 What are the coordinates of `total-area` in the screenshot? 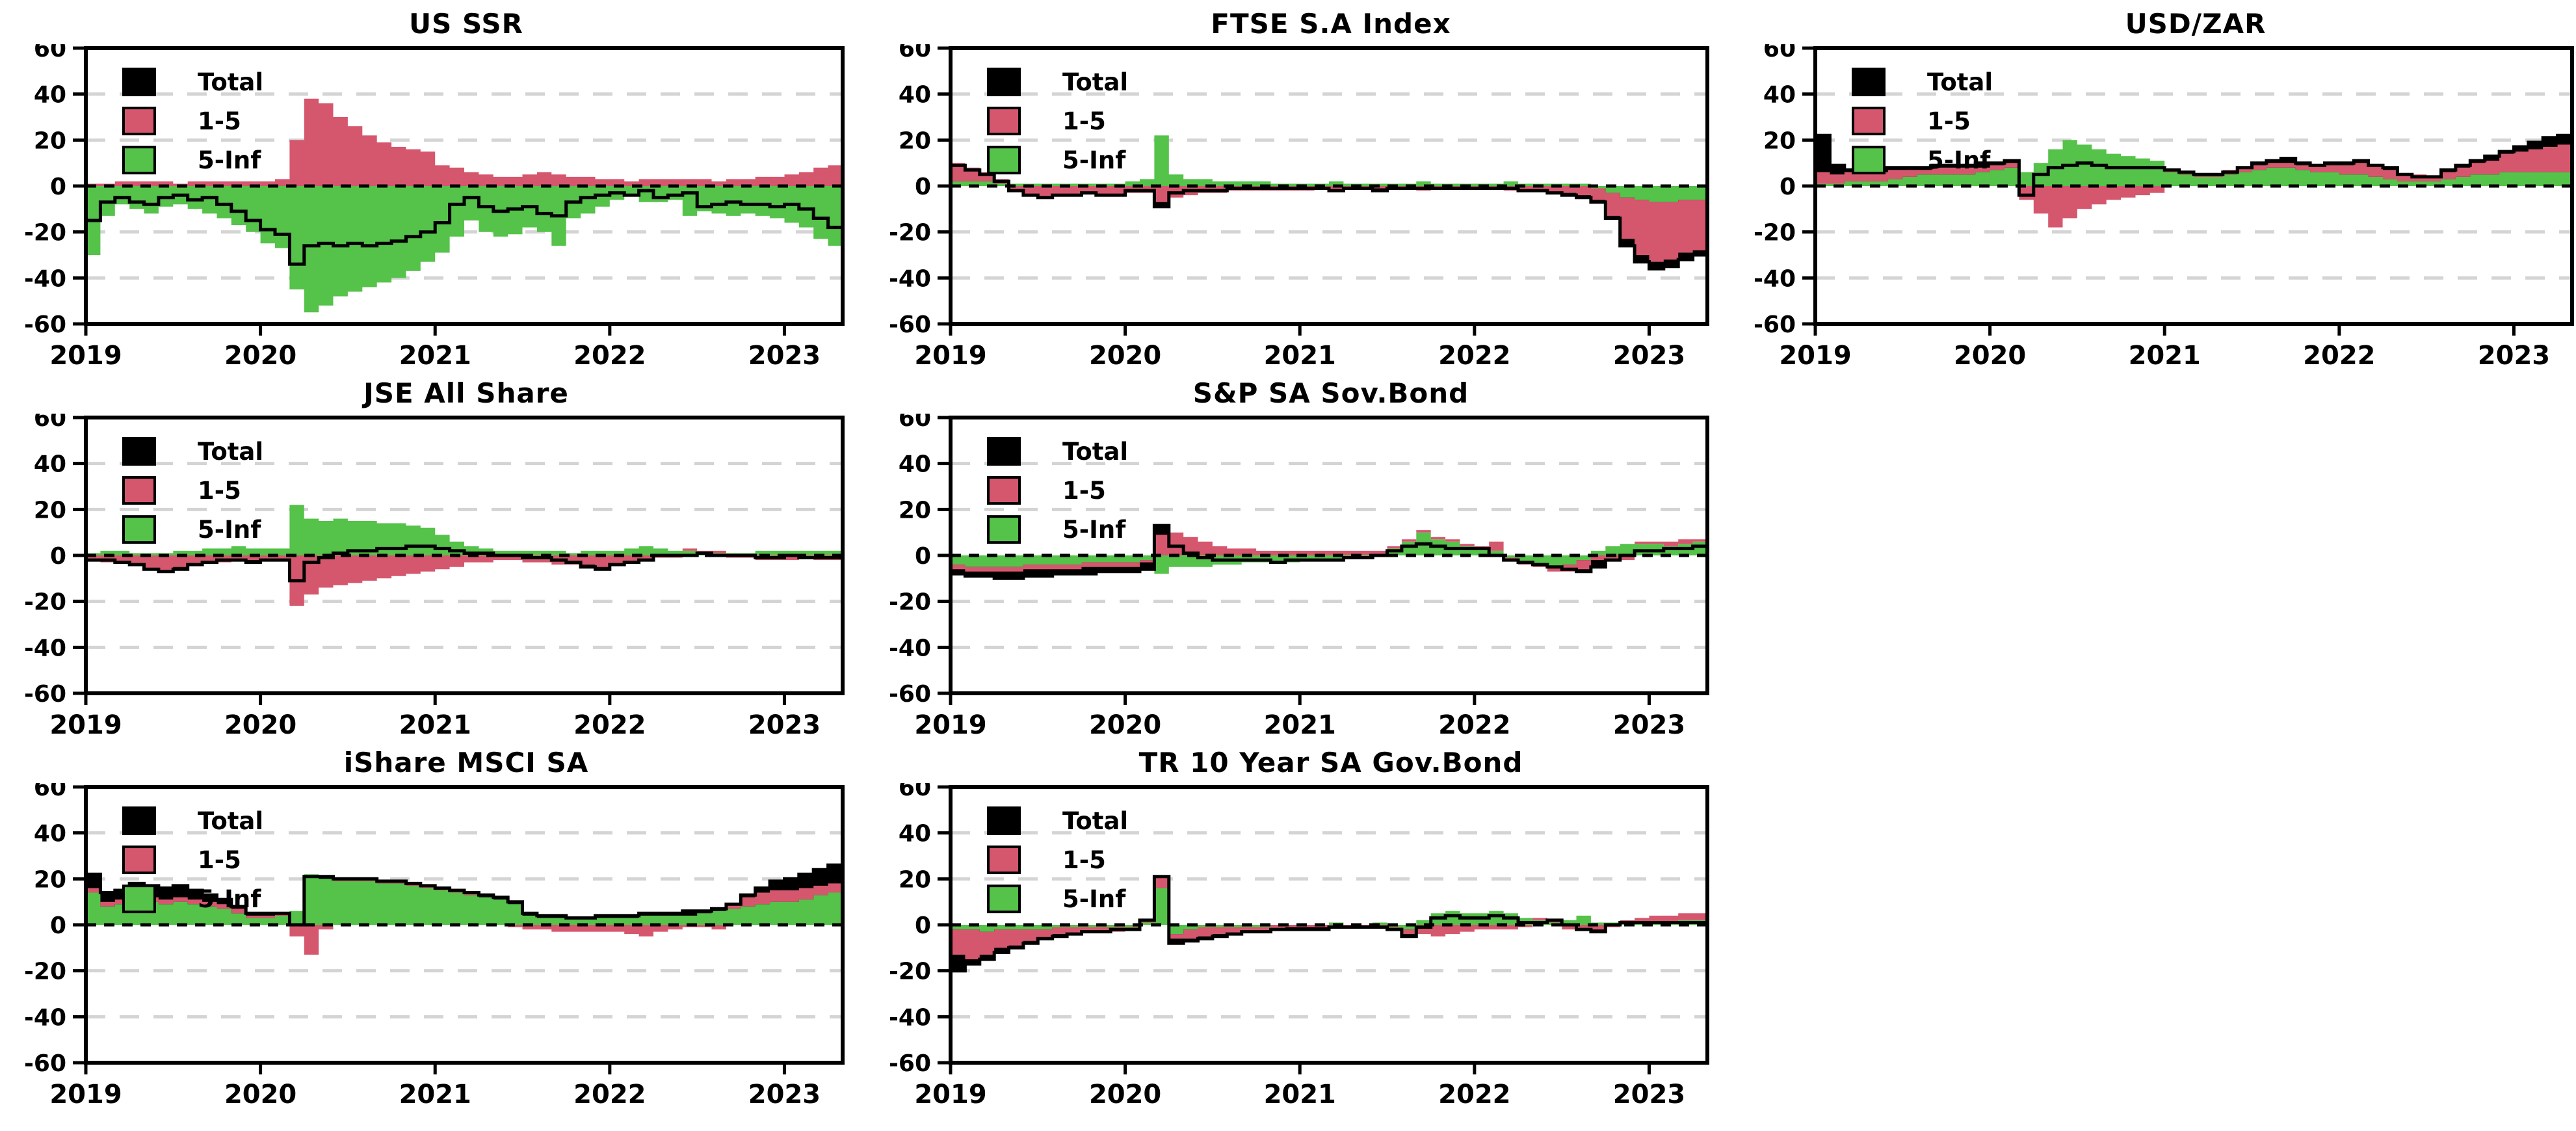 It's located at (1329, 217).